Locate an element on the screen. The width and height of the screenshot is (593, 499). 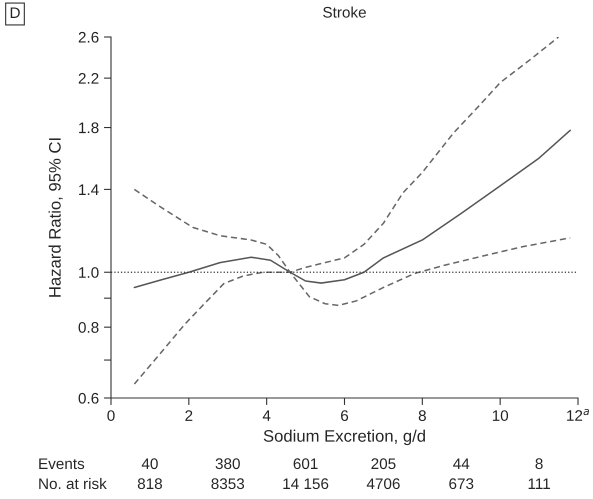
text: 14 156 is located at coordinates (305, 484).